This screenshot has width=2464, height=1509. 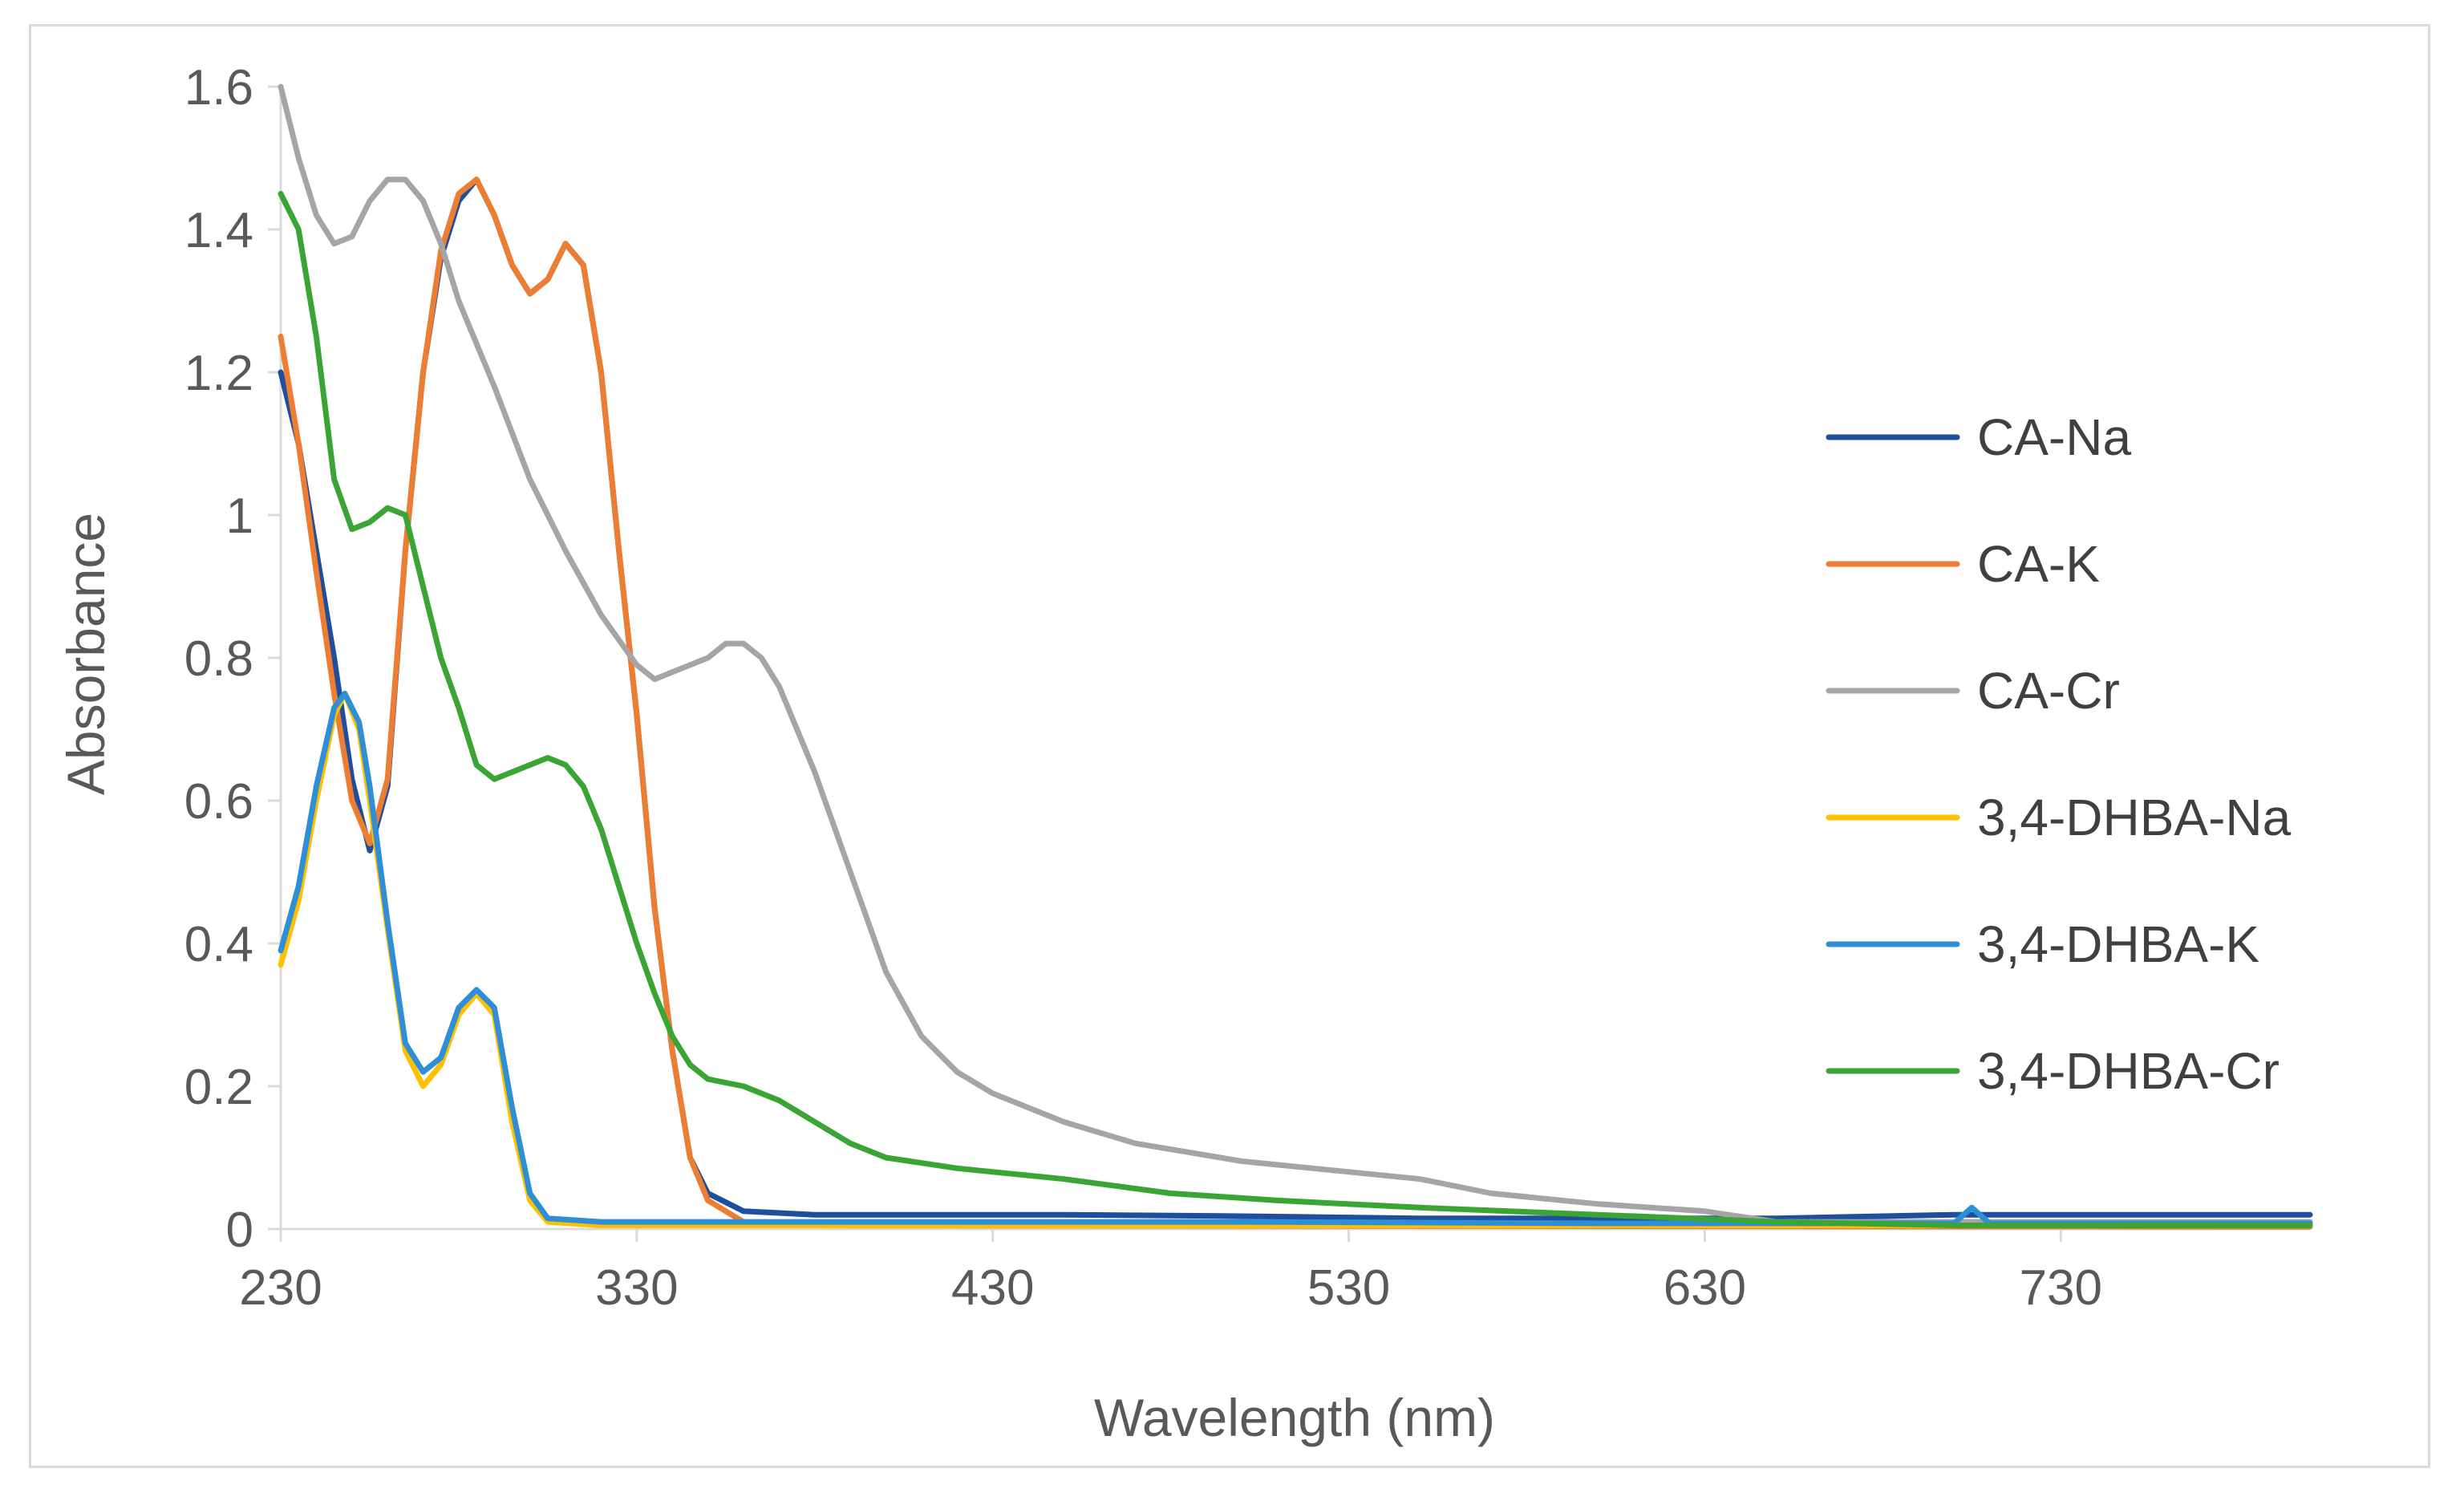 What do you see at coordinates (218, 374) in the screenshot?
I see `y-tick-label: 1.2` at bounding box center [218, 374].